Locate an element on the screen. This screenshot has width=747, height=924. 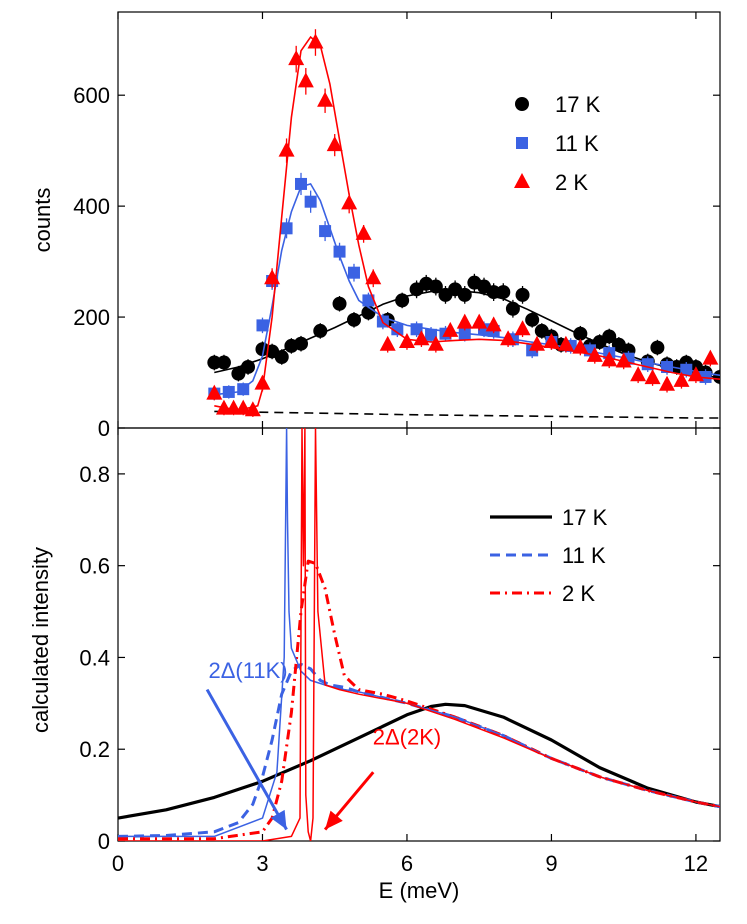
background-dashed-line is located at coordinates (467, 414).